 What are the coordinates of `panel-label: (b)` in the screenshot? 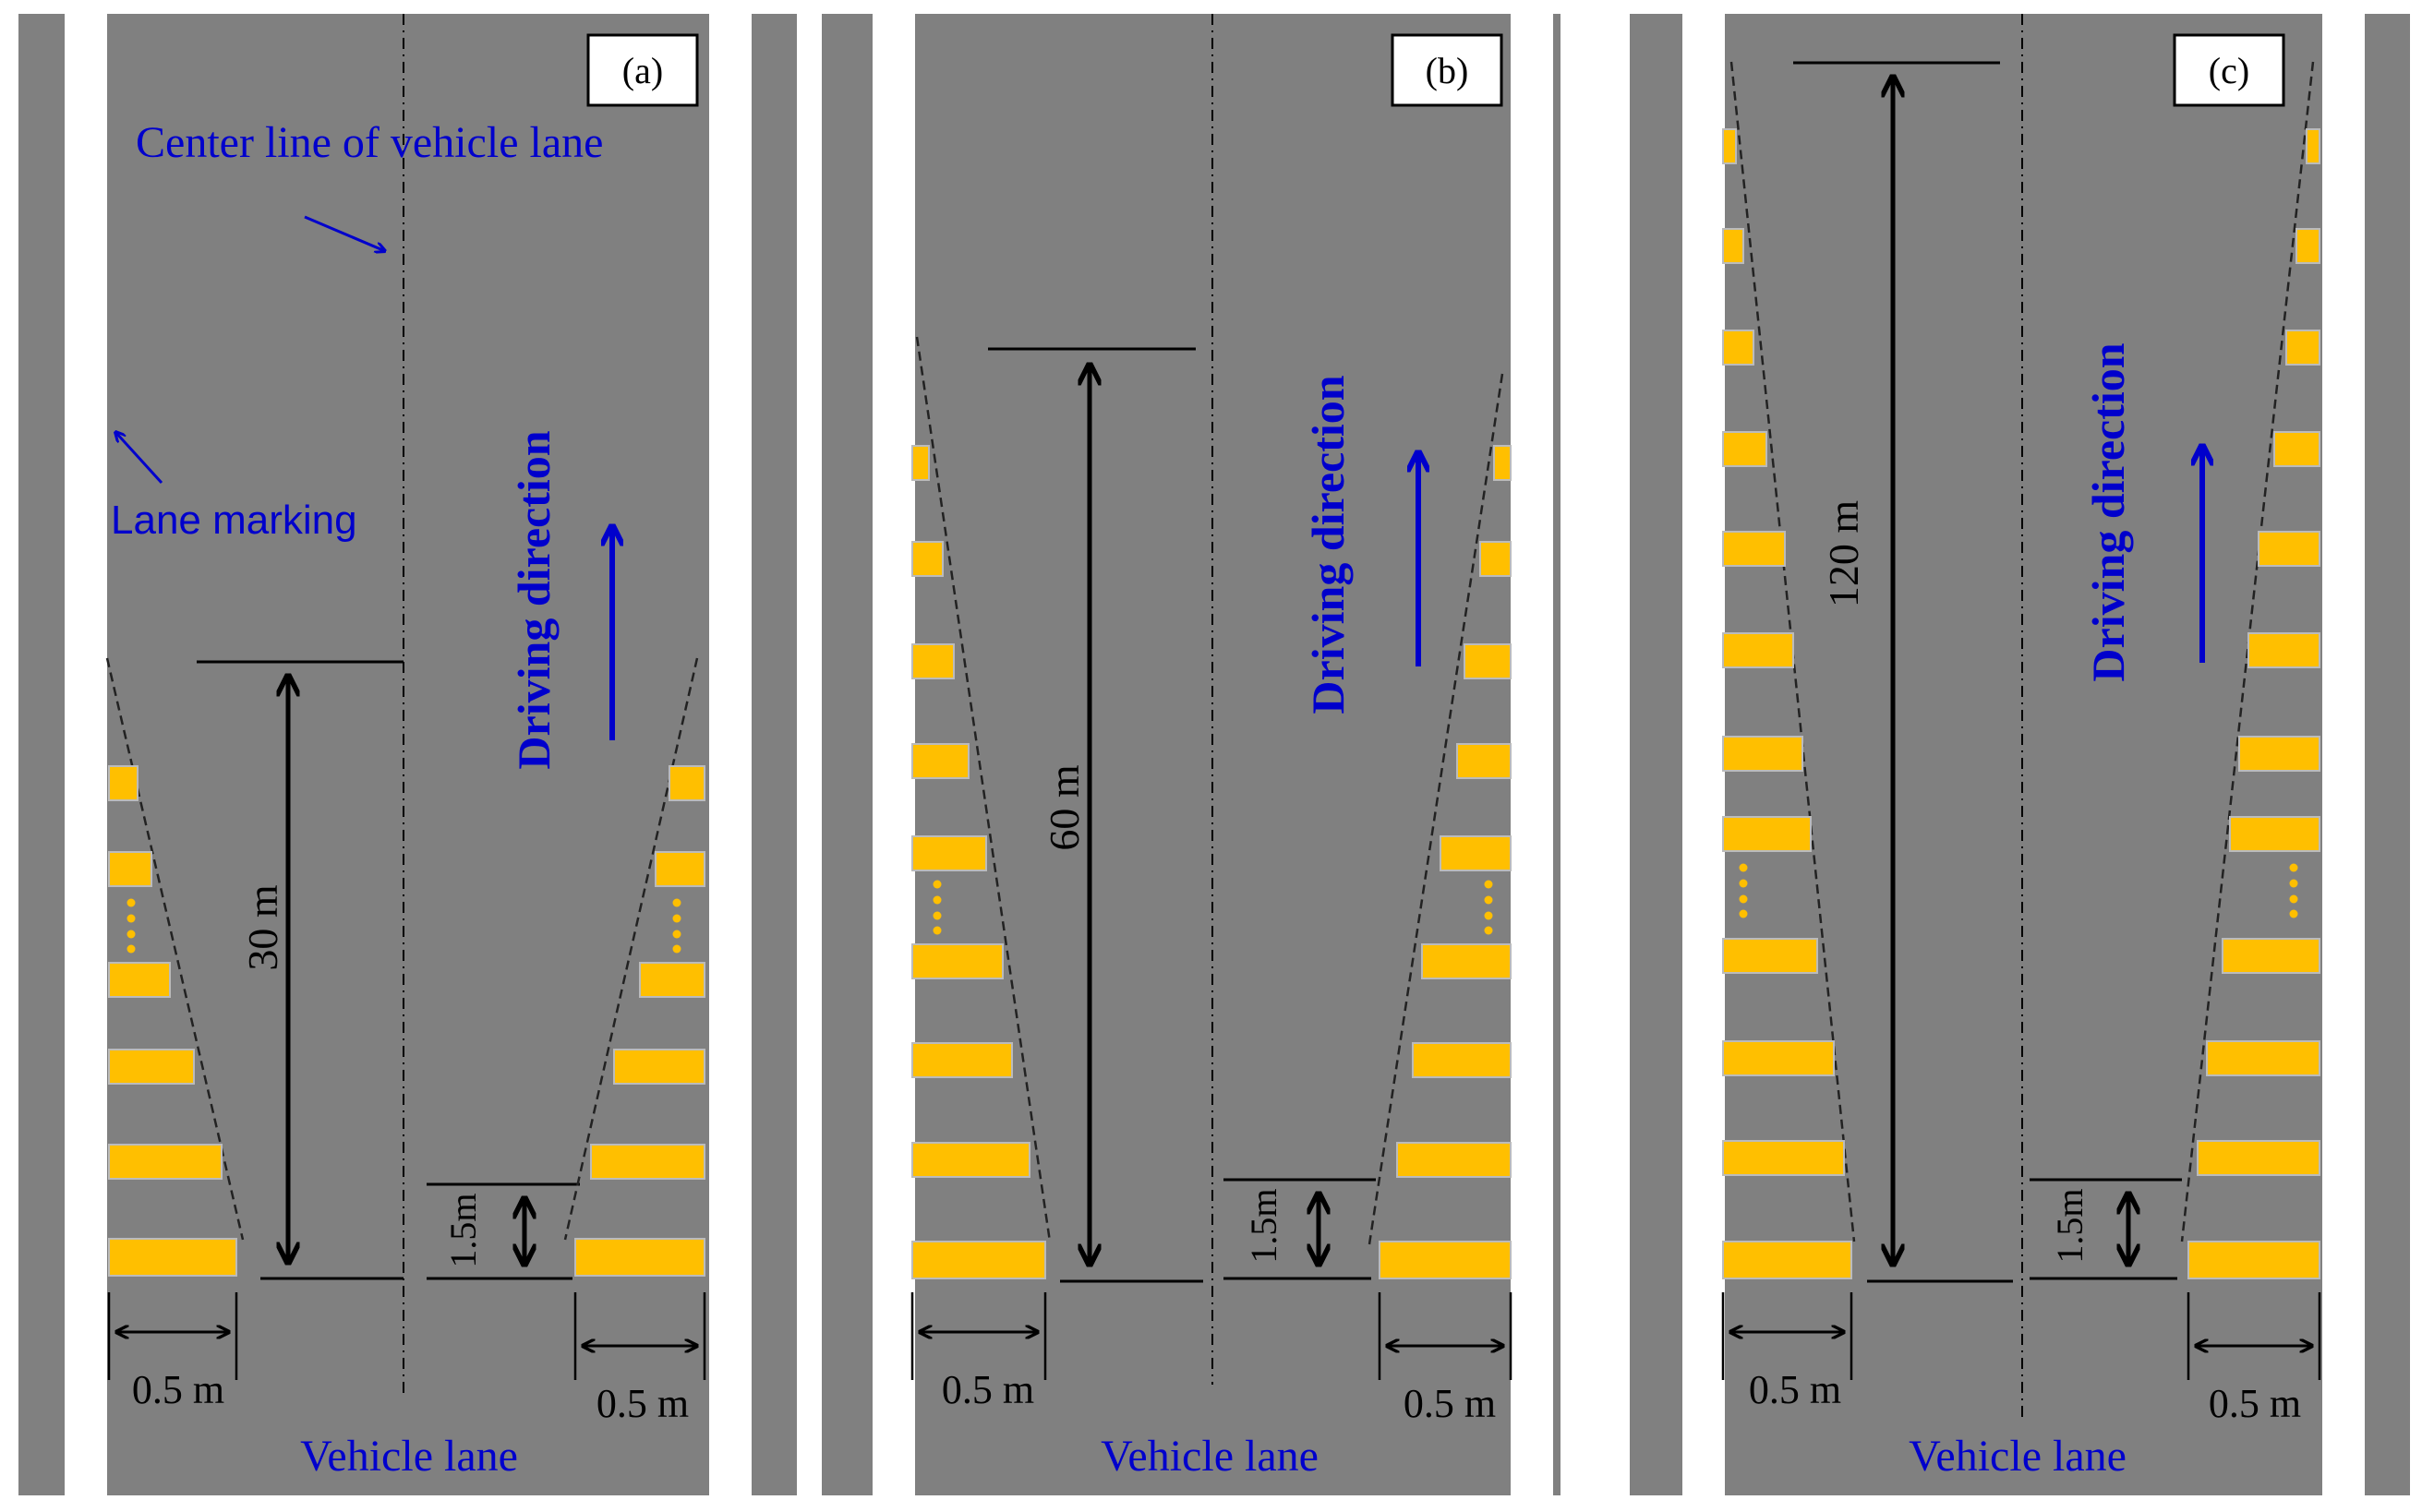 It's located at (1447, 70).